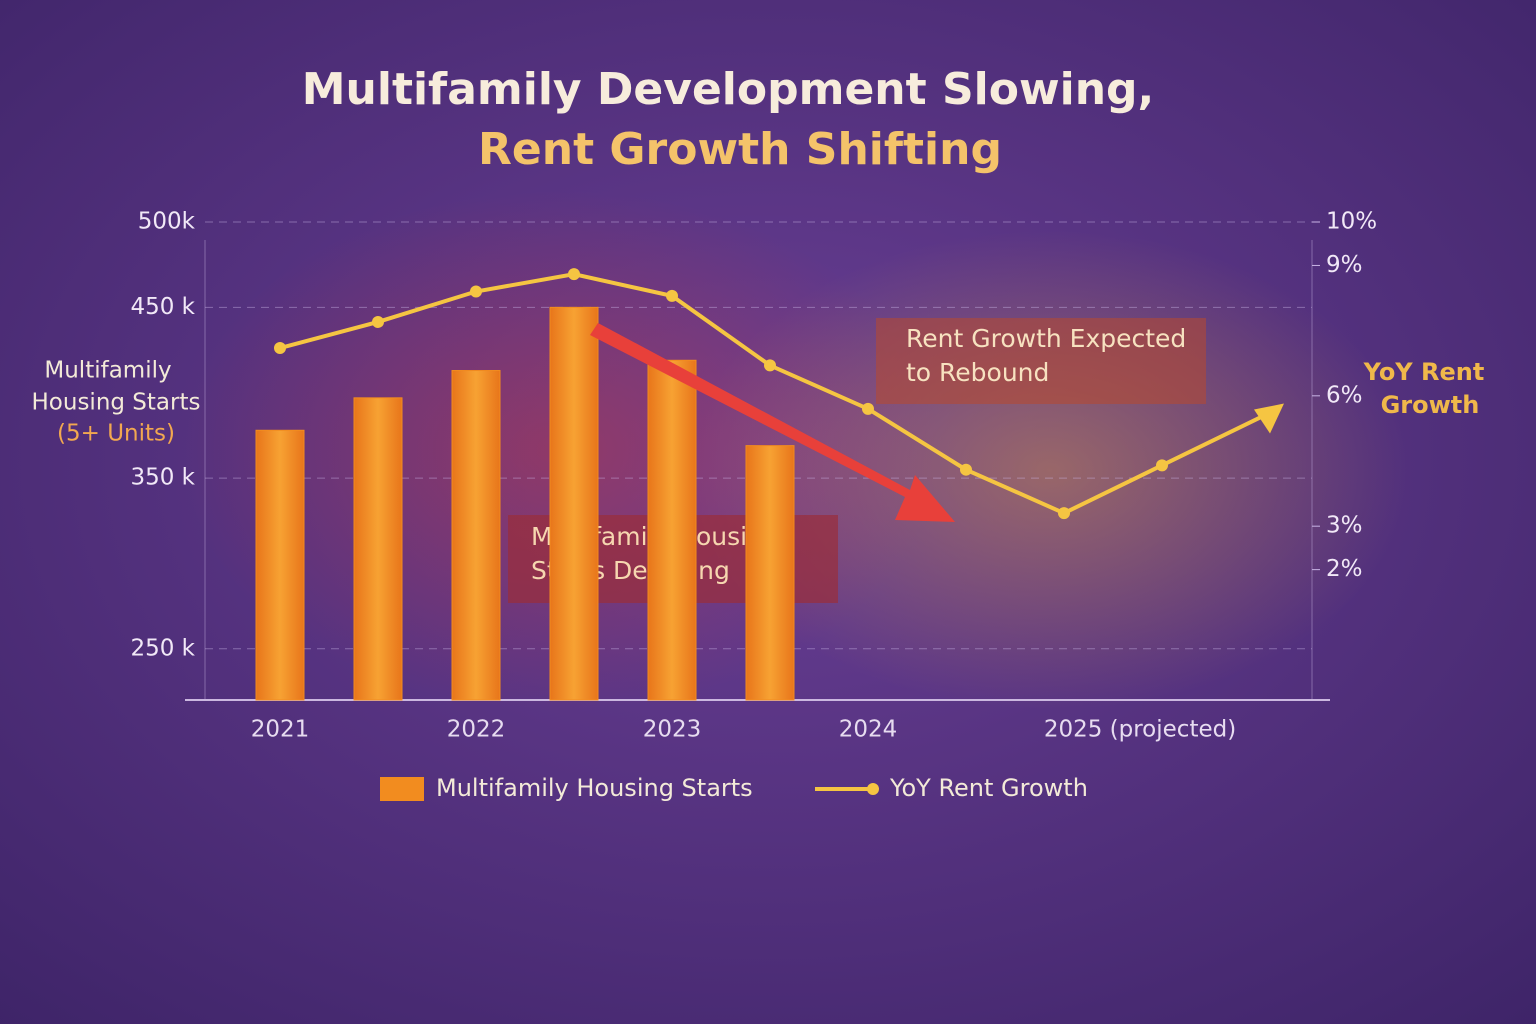  What do you see at coordinates (672, 730) in the screenshot?
I see `x-tick-label: 2023` at bounding box center [672, 730].